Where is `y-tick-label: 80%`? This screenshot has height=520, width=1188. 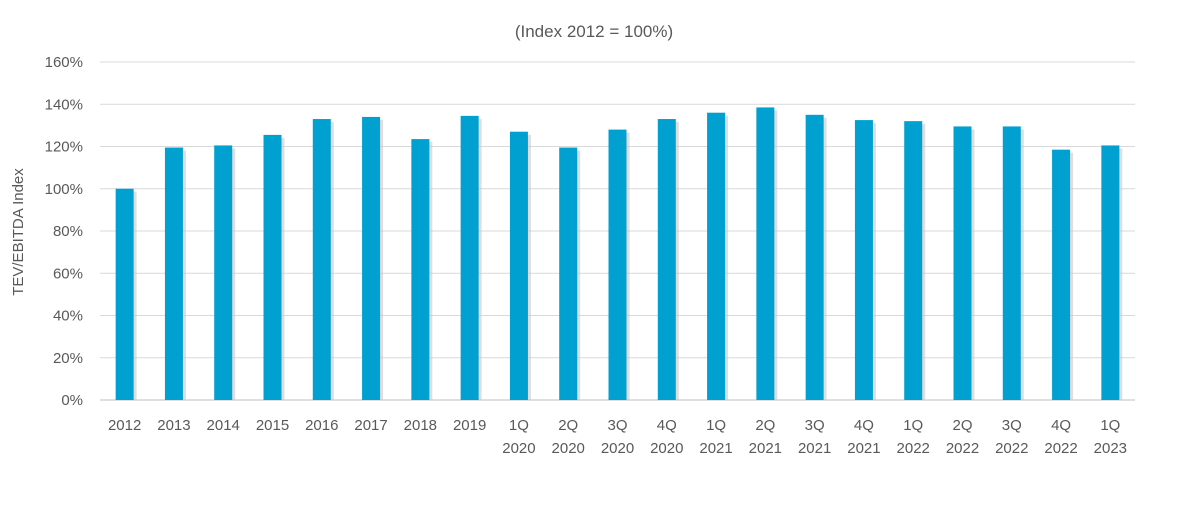
y-tick-label: 80% is located at coordinates (68, 231).